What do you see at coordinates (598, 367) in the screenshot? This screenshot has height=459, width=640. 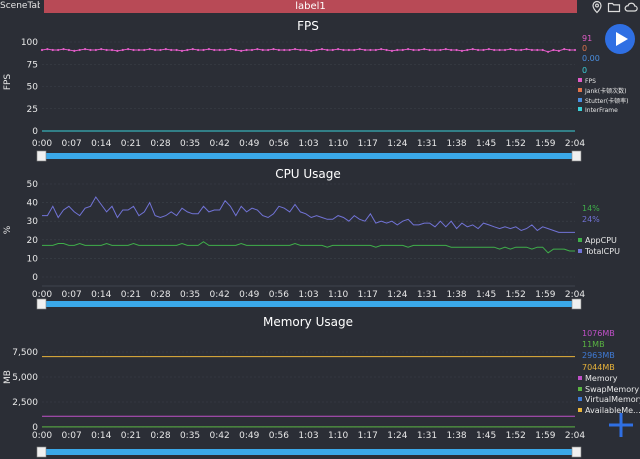 I see `current-value: 7044MB` at bounding box center [598, 367].